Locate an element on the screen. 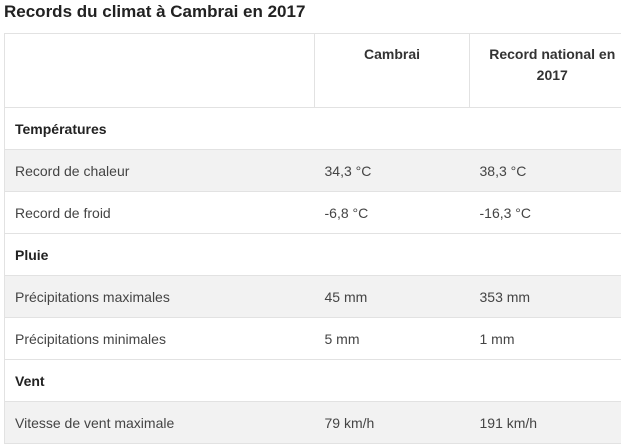  value-cell: 45 mm is located at coordinates (392, 297).